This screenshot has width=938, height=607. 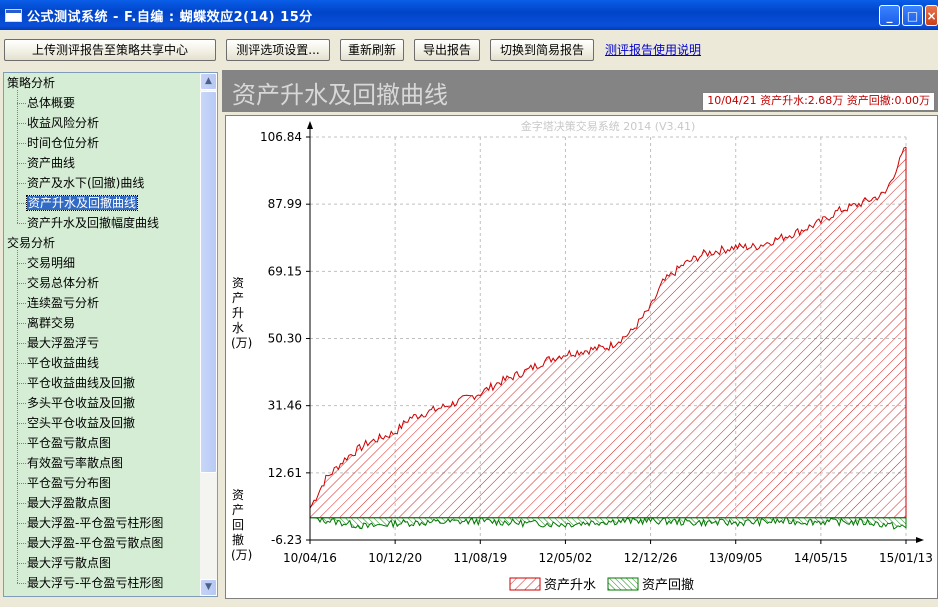 I want to click on x-tick-label: 14/05/15, so click(x=821, y=558).